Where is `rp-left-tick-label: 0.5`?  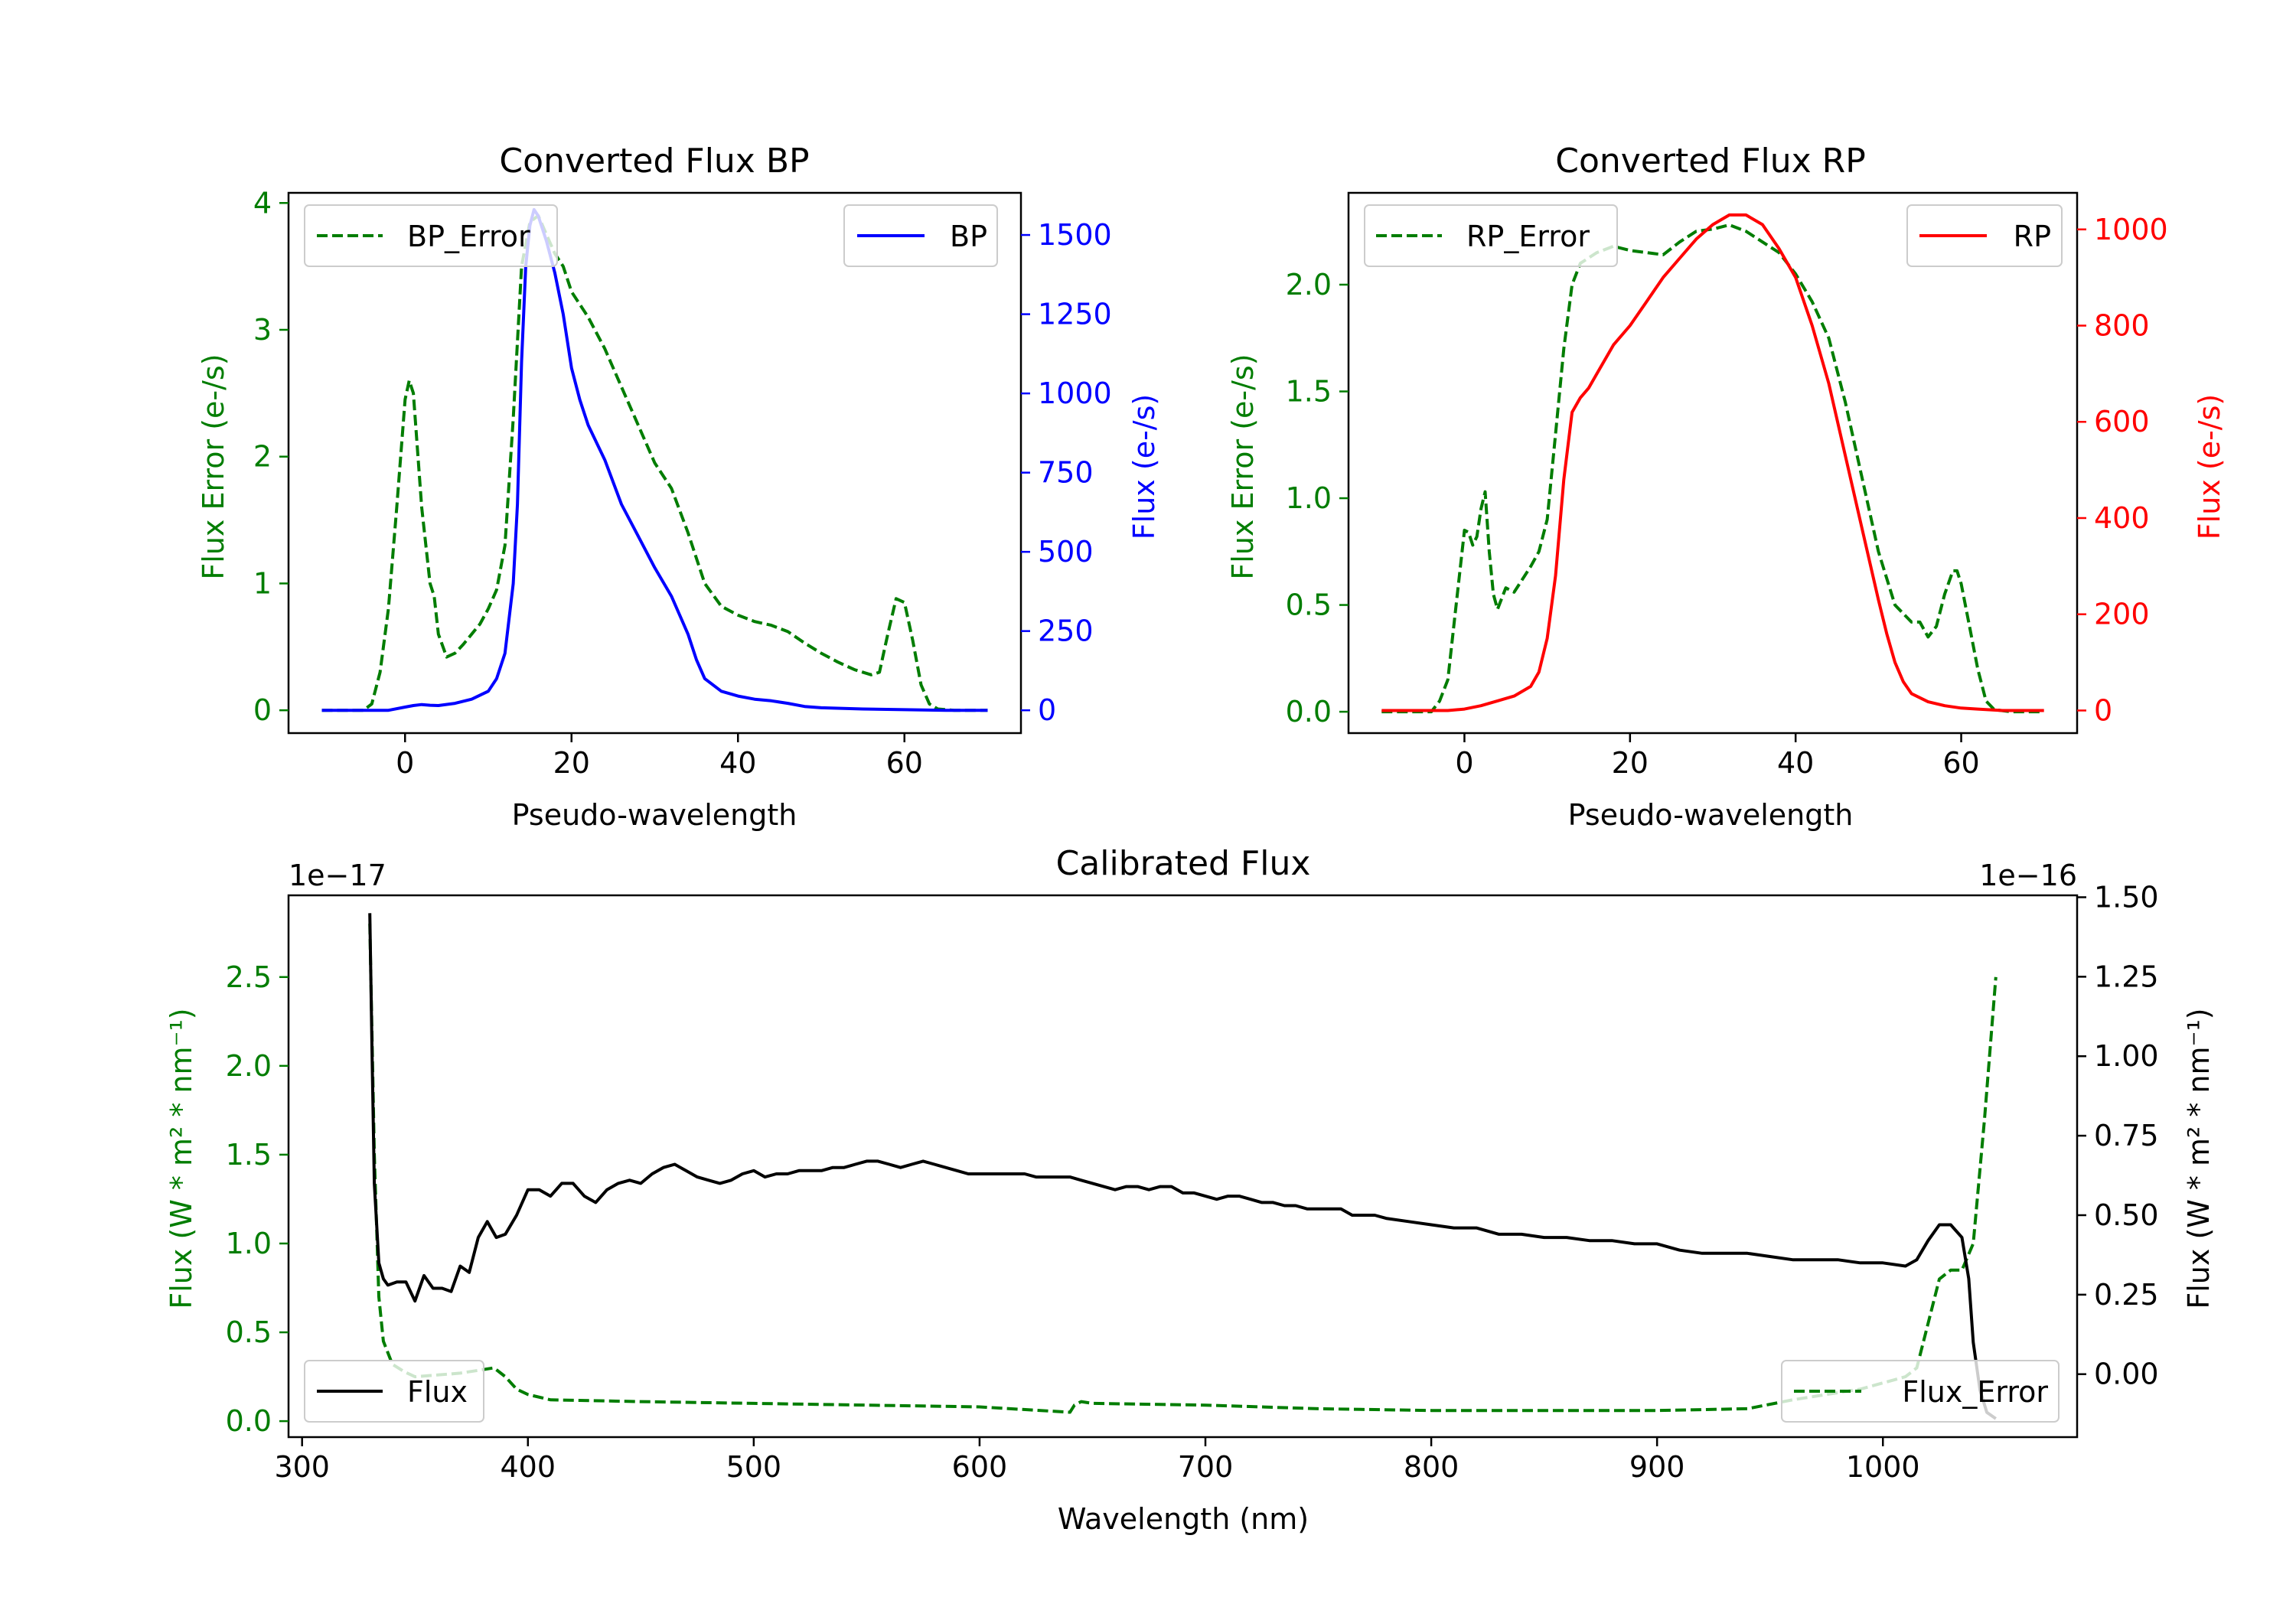
rp-left-tick-label: 0.5 is located at coordinates (1309, 605).